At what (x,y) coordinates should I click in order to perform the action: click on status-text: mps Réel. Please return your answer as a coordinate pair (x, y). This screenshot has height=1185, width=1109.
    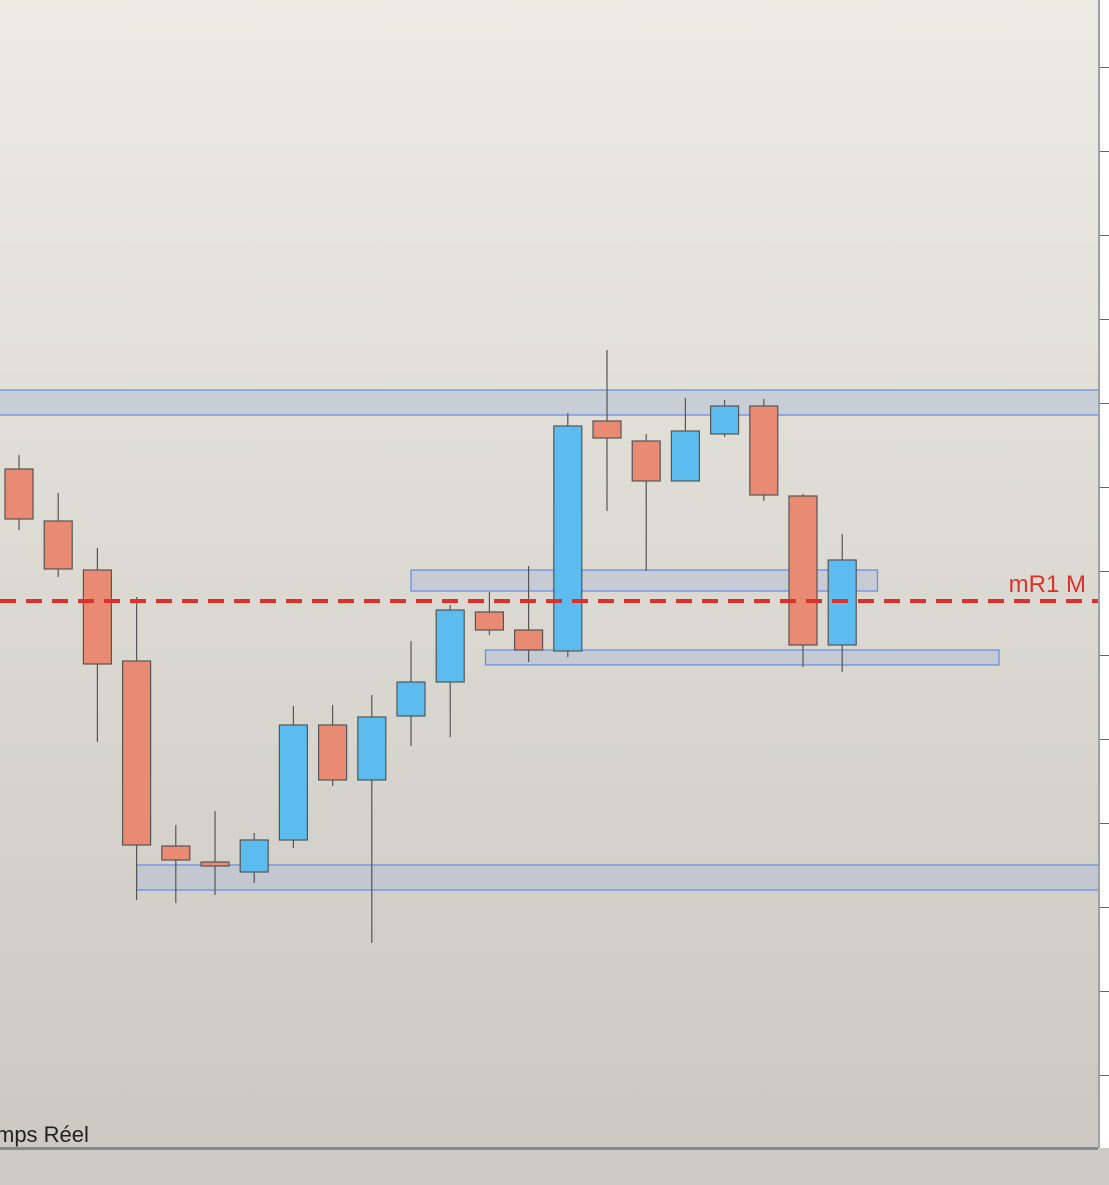
    Looking at the image, I should click on (44, 1134).